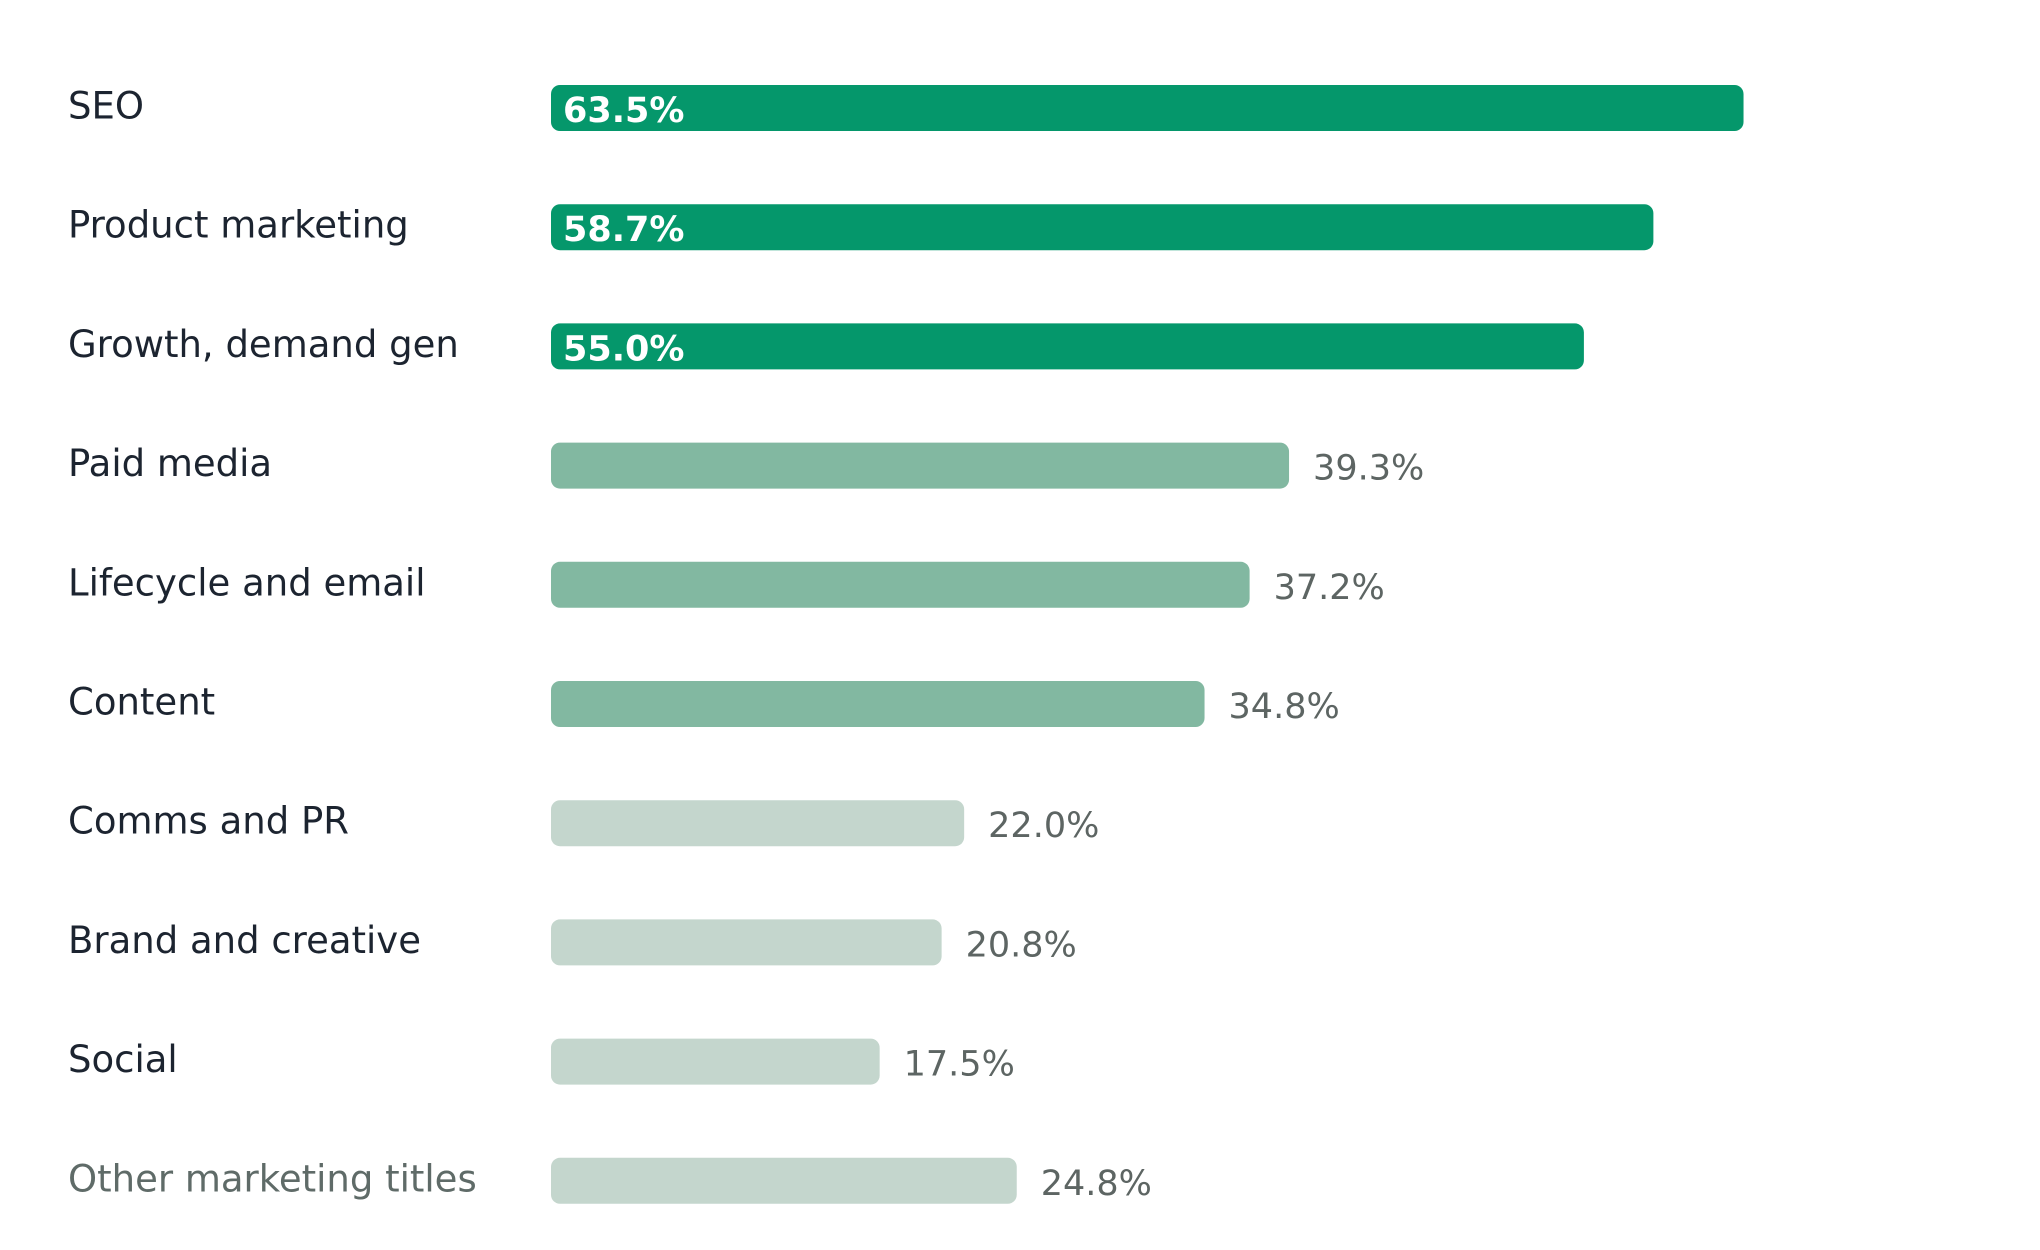  Describe the element at coordinates (170, 463) in the screenshot. I see `category-label: Paid media` at that location.